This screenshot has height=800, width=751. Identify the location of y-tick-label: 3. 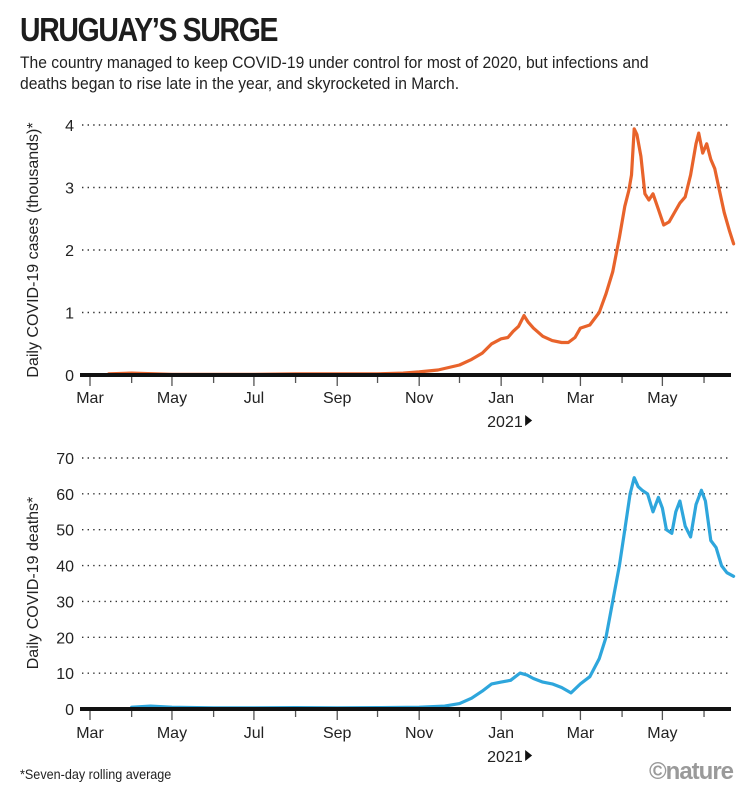
(69, 189).